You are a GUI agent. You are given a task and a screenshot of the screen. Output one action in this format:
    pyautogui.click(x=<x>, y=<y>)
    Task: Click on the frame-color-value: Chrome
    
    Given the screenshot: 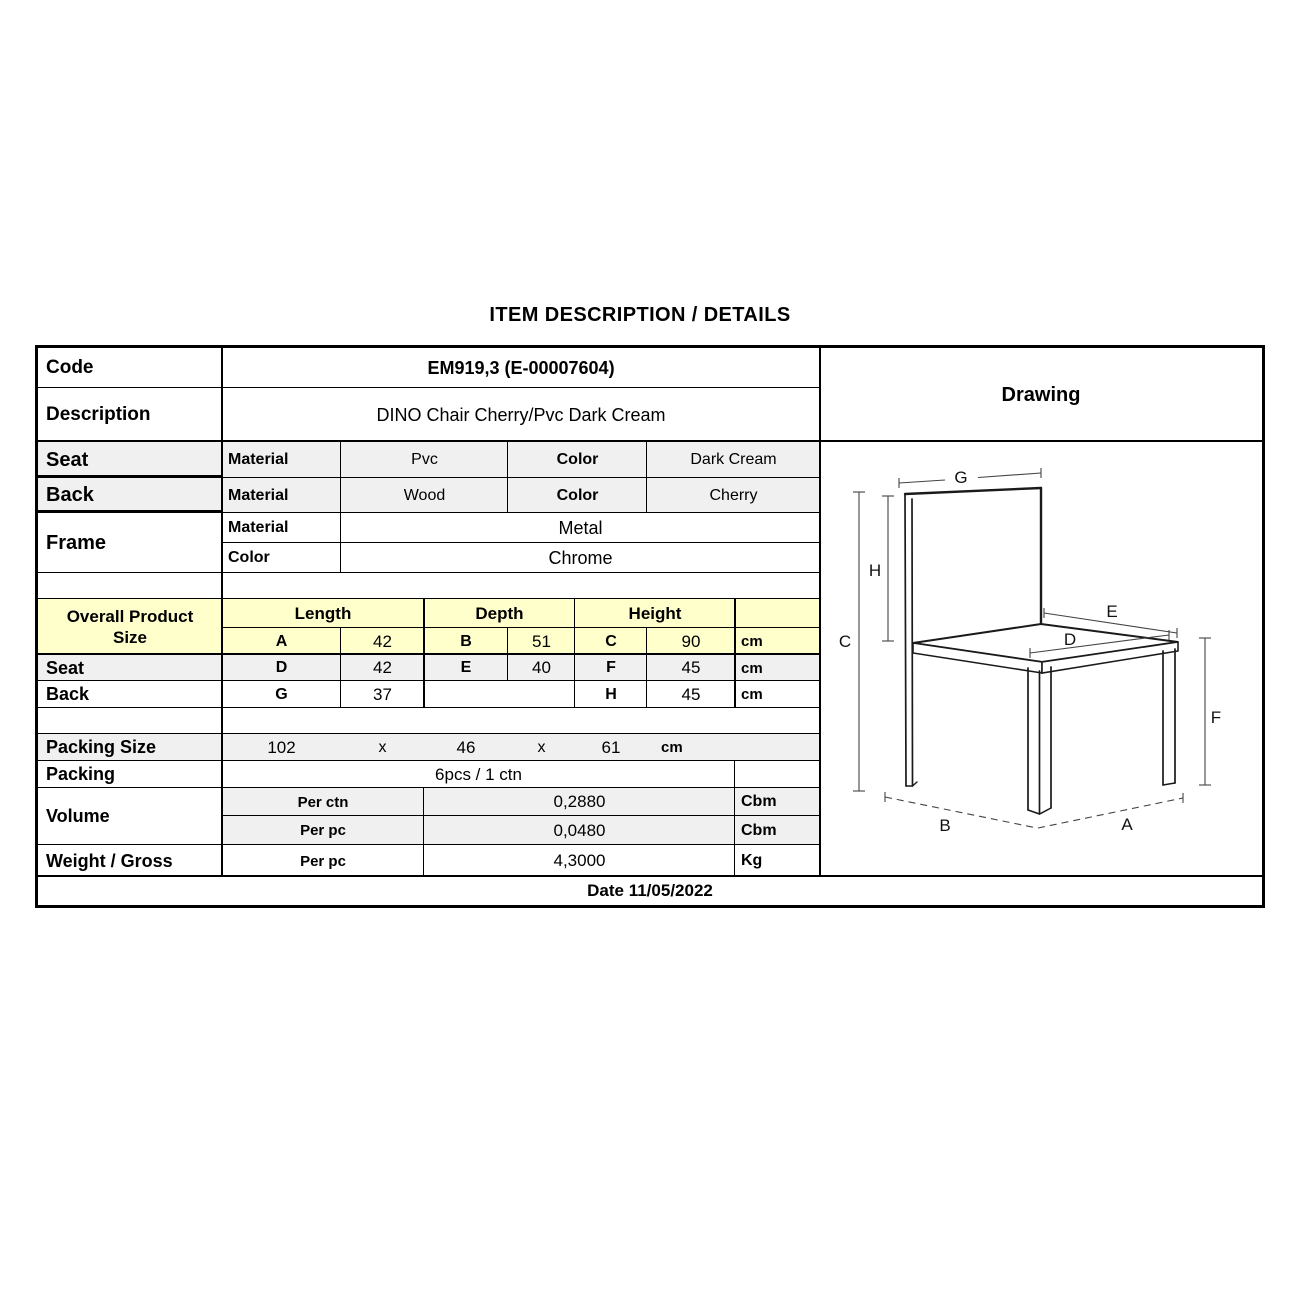 What is the action you would take?
    pyautogui.click(x=580, y=557)
    